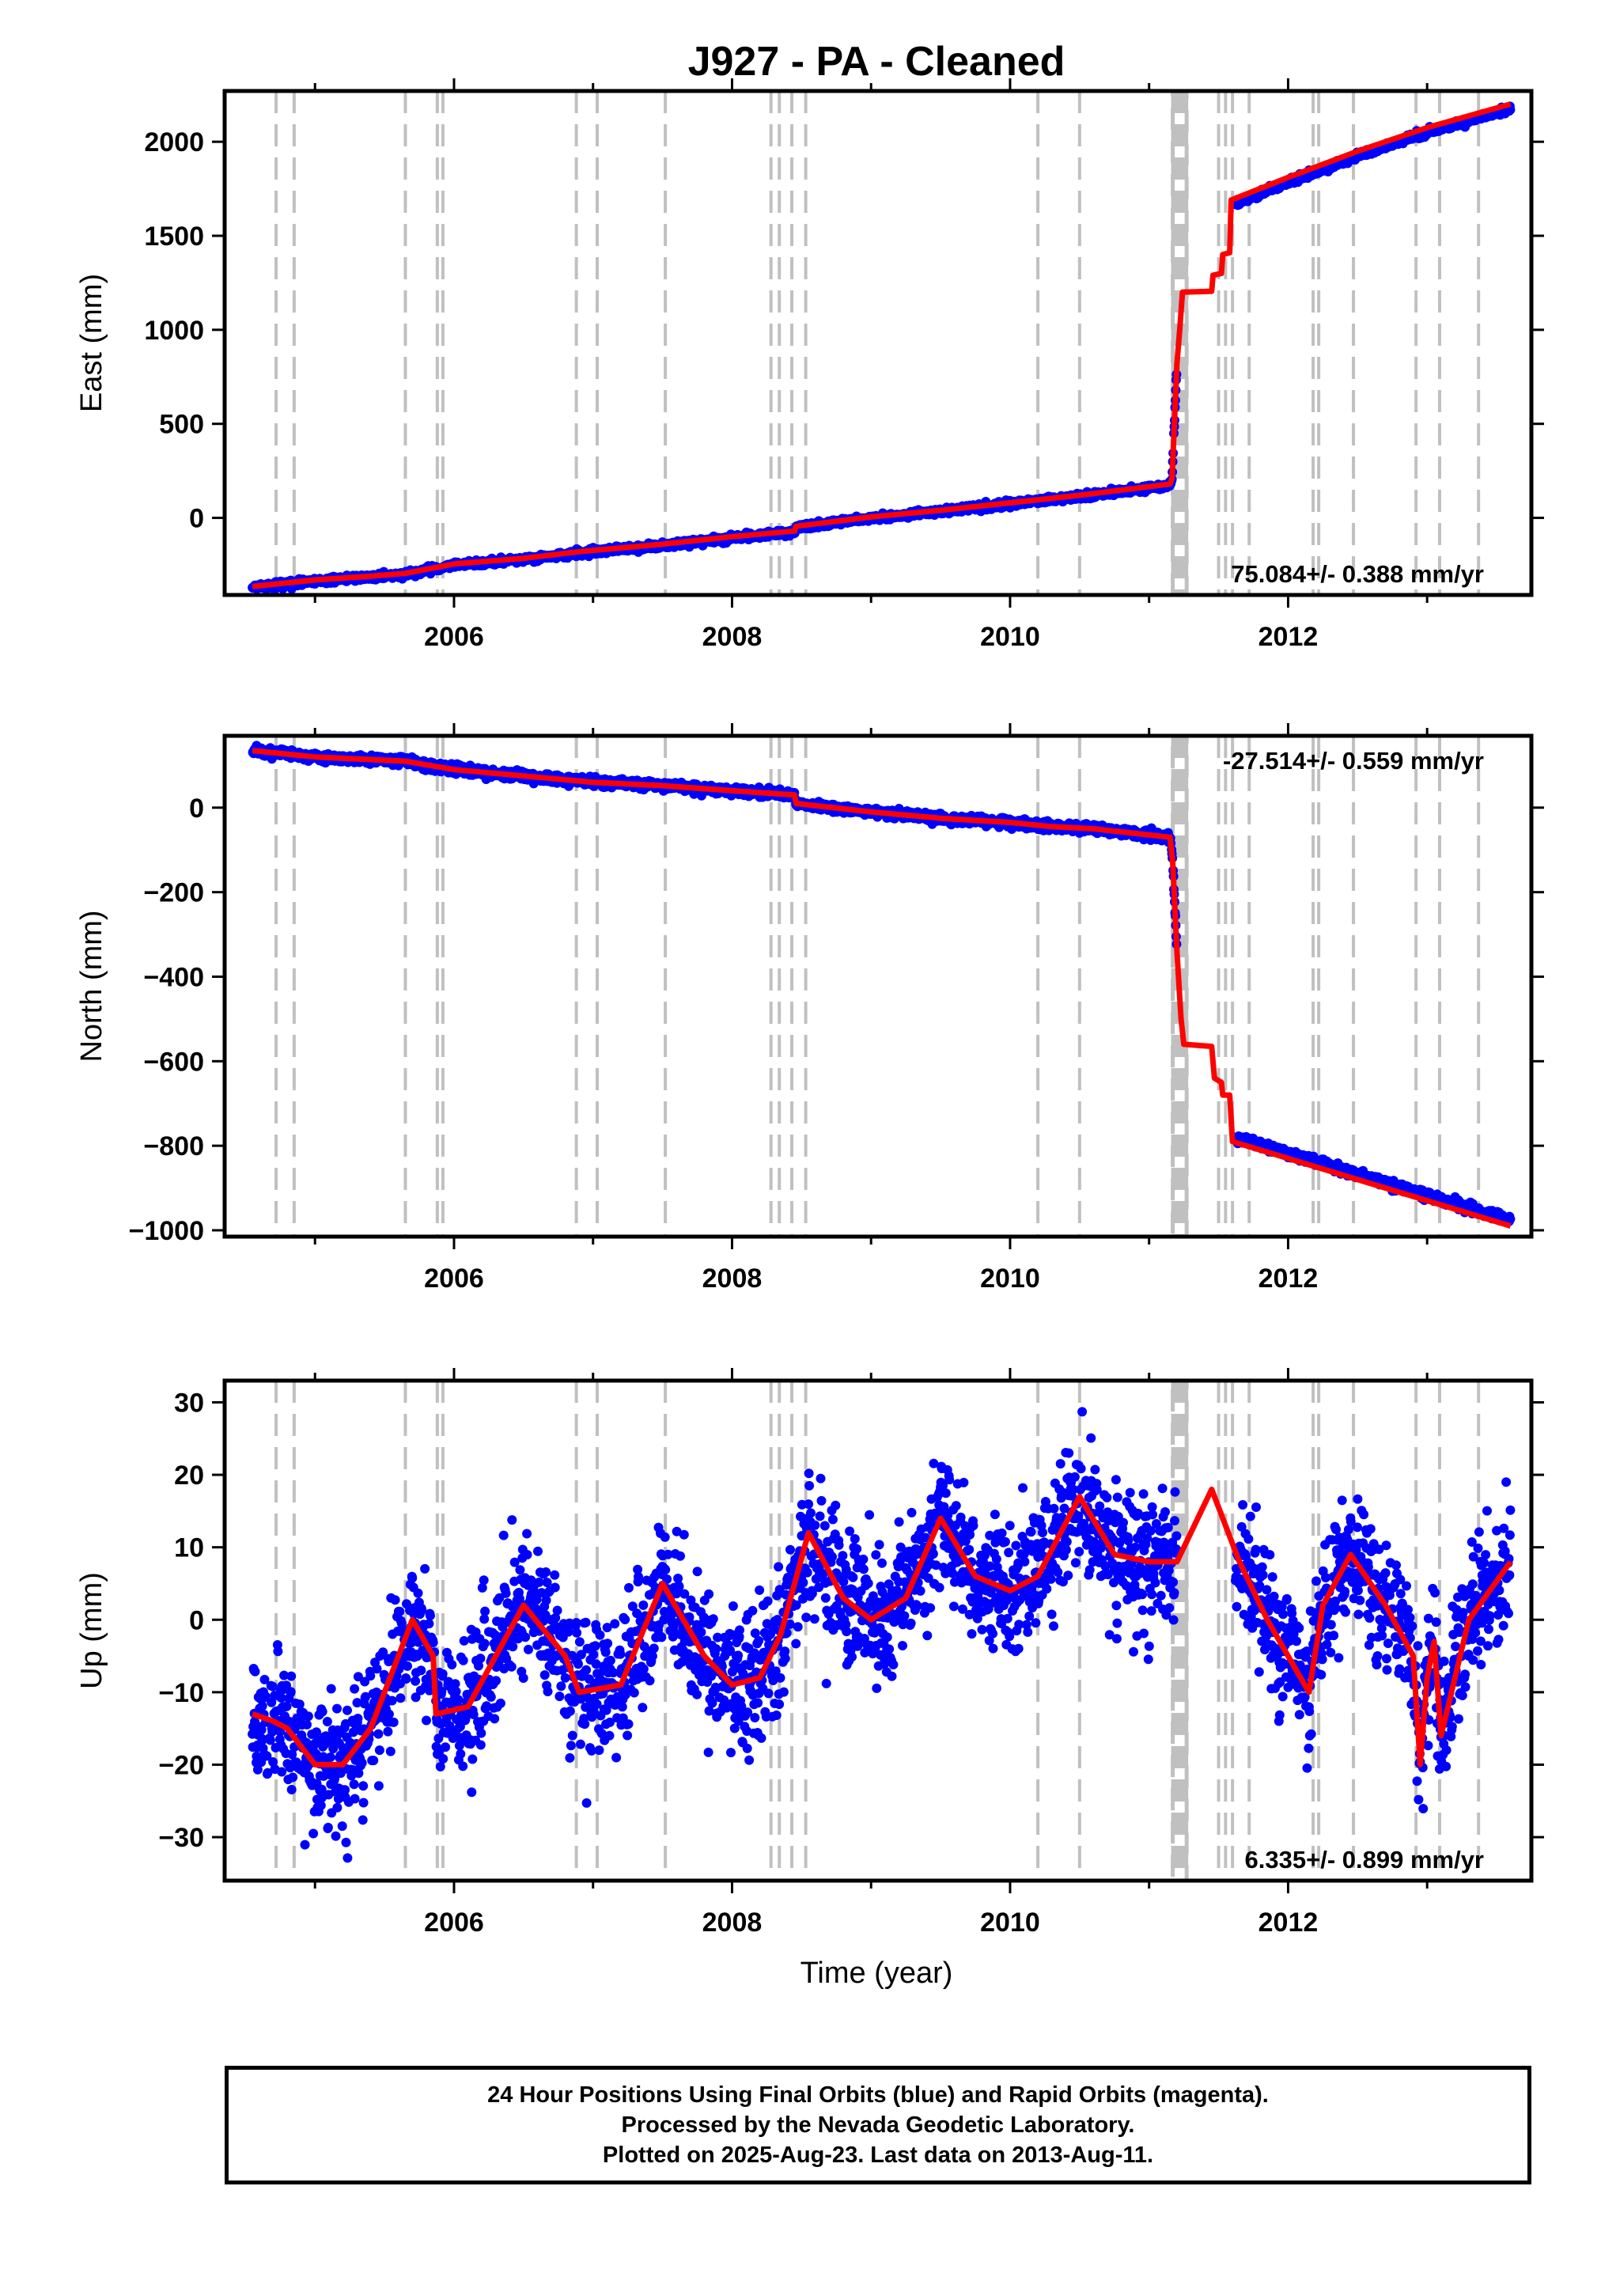 The image size is (1601, 2296). What do you see at coordinates (174, 331) in the screenshot?
I see `y-tick-label: 1000` at bounding box center [174, 331].